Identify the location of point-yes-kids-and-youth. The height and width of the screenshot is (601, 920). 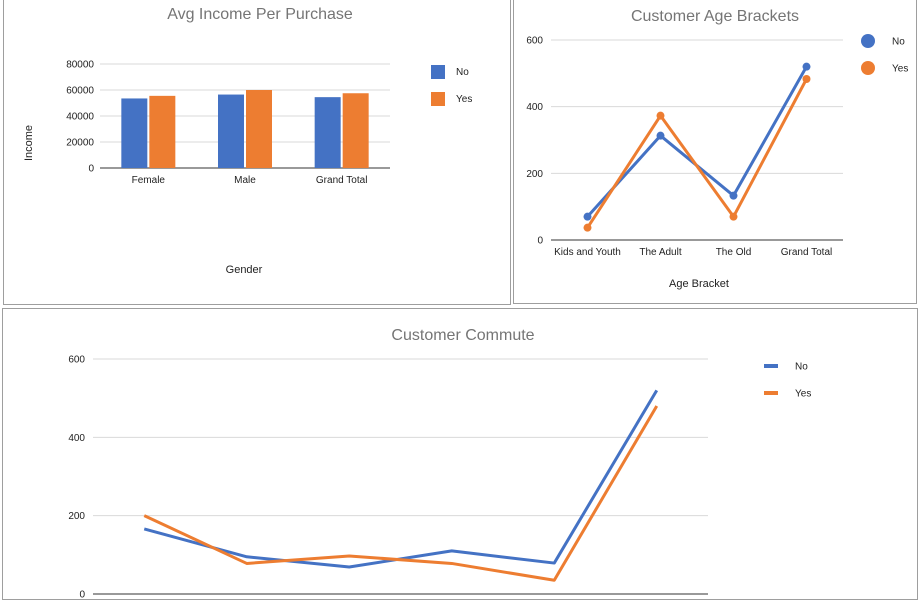
(587, 227).